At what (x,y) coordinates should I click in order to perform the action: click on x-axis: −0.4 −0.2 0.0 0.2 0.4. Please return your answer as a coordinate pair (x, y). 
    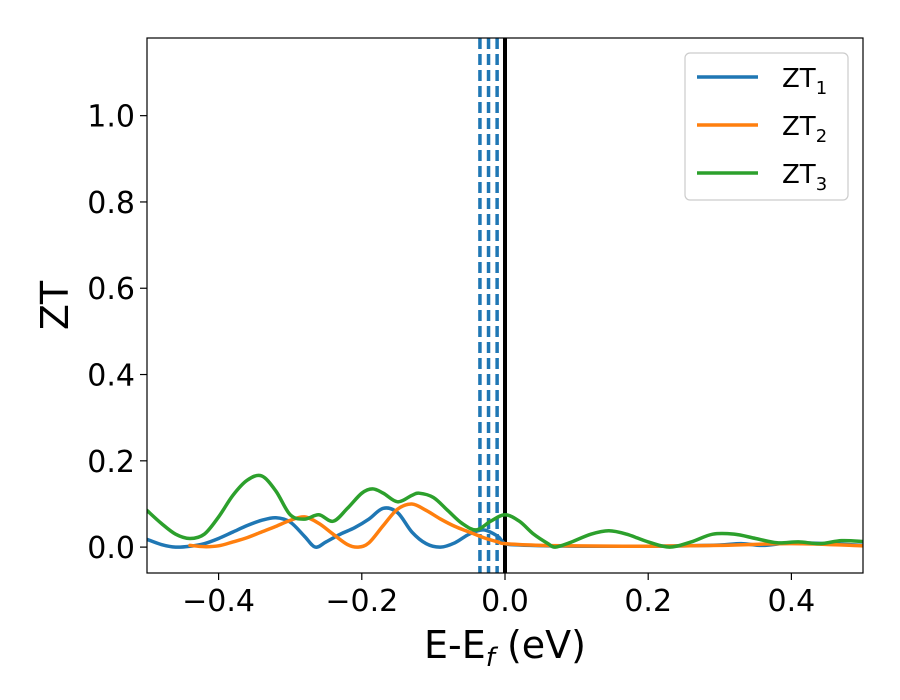
    Looking at the image, I should click on (498, 596).